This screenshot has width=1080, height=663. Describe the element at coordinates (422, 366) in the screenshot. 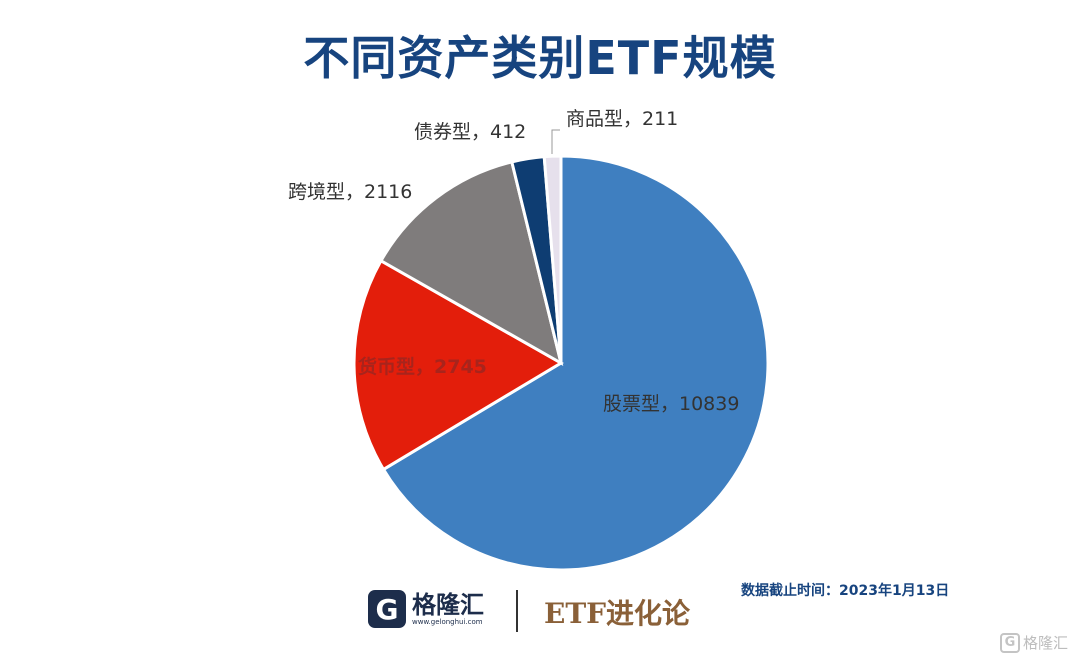

I see `slice-money-data-label: 货币型，2745` at that location.